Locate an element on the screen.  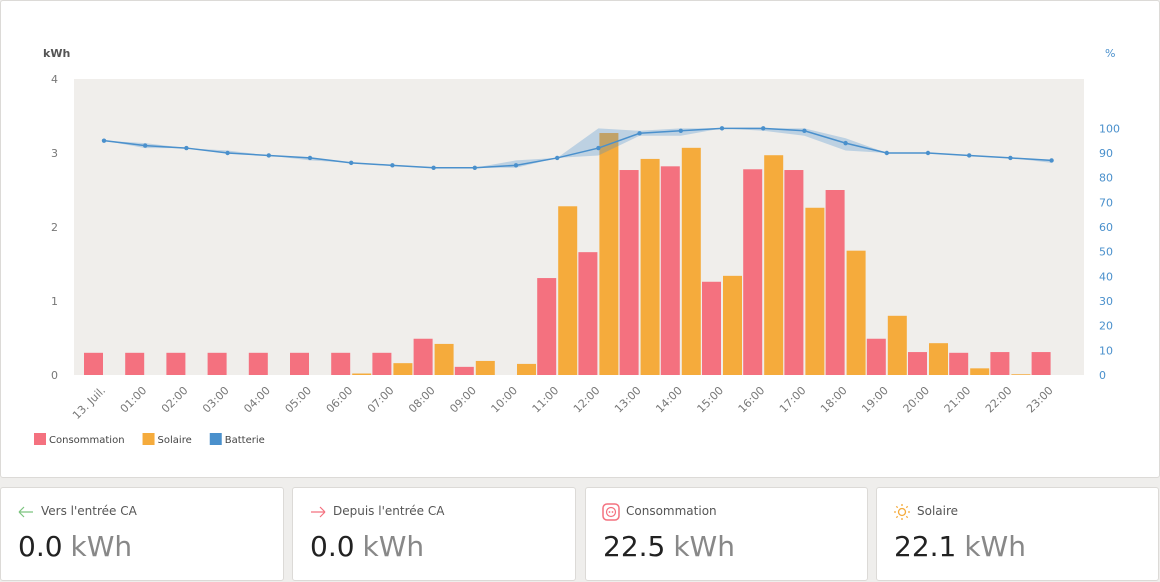
x-tick-label: 08:00 is located at coordinates (422, 400).